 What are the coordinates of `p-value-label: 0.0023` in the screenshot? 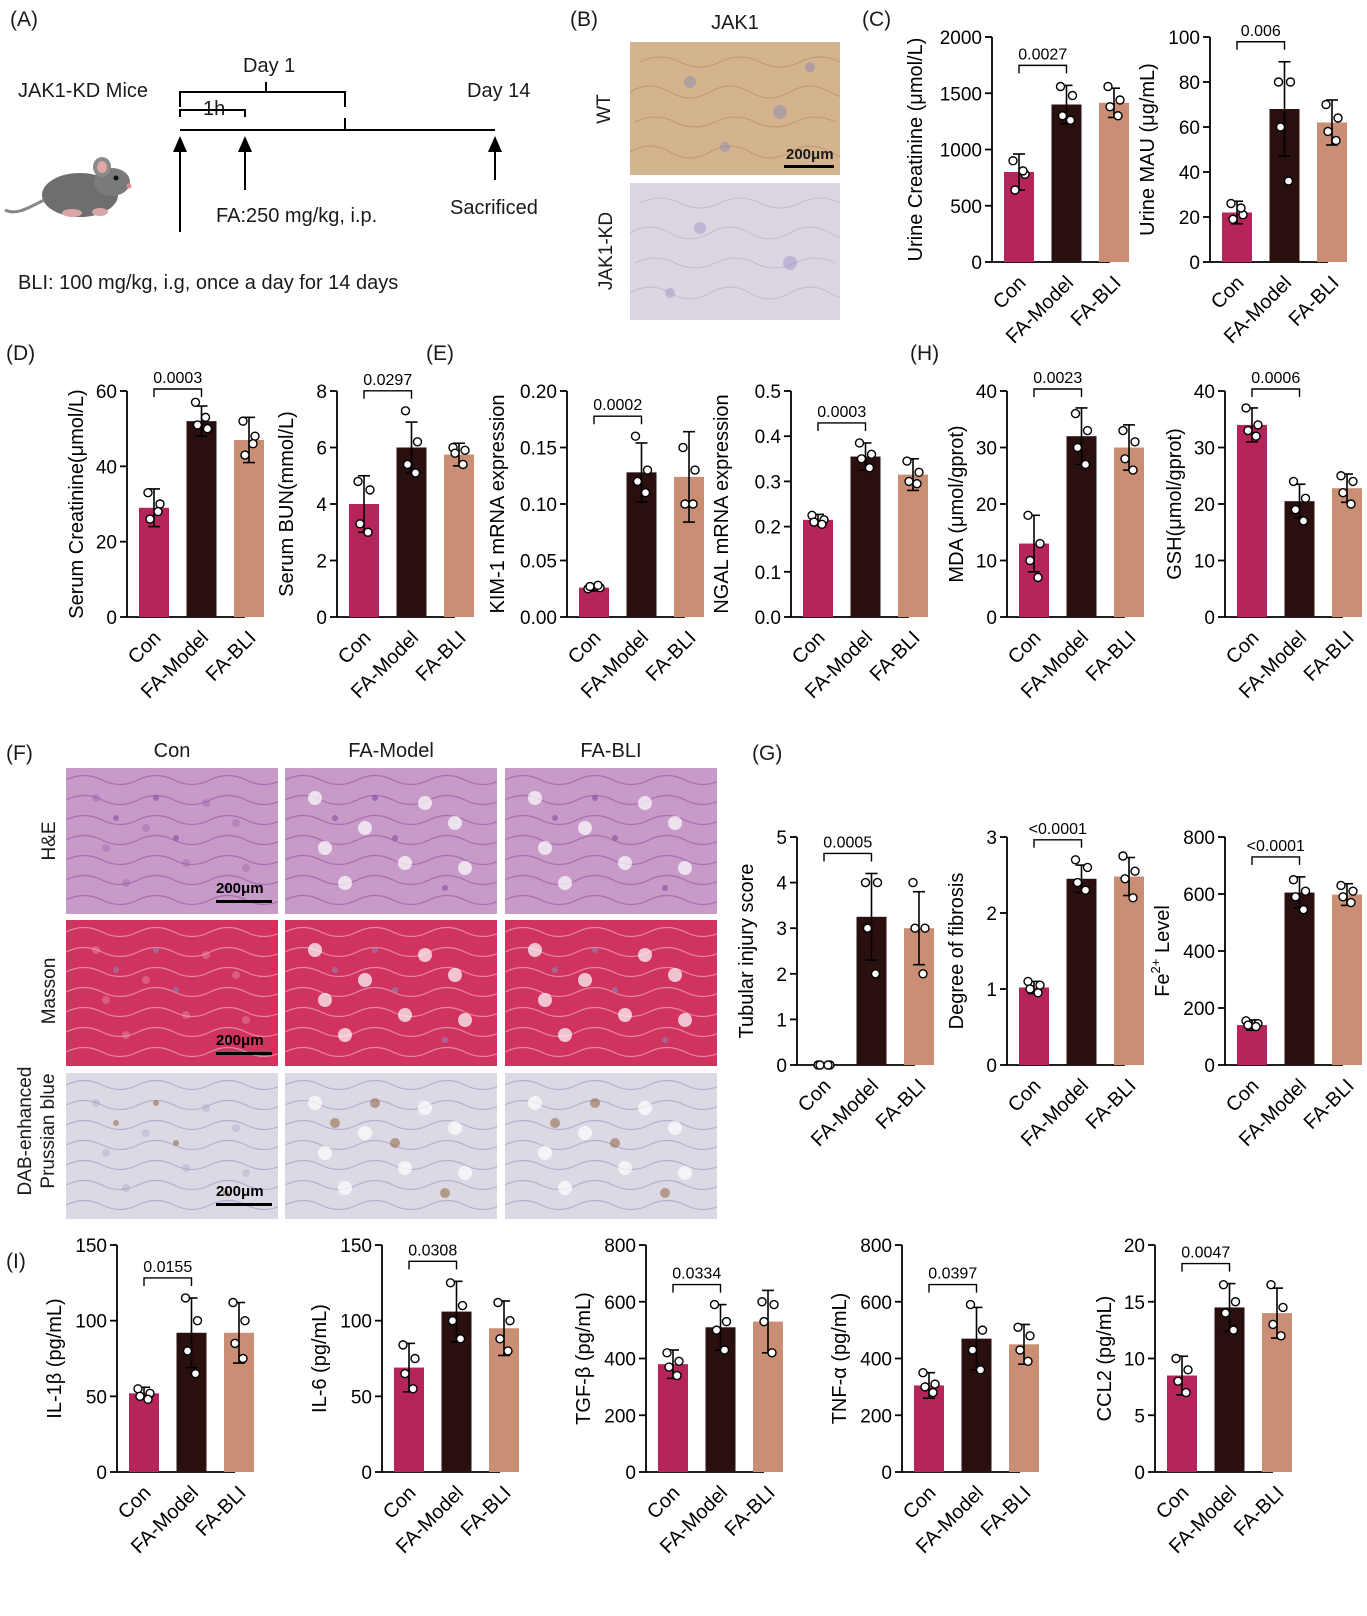 It's located at (1057, 378).